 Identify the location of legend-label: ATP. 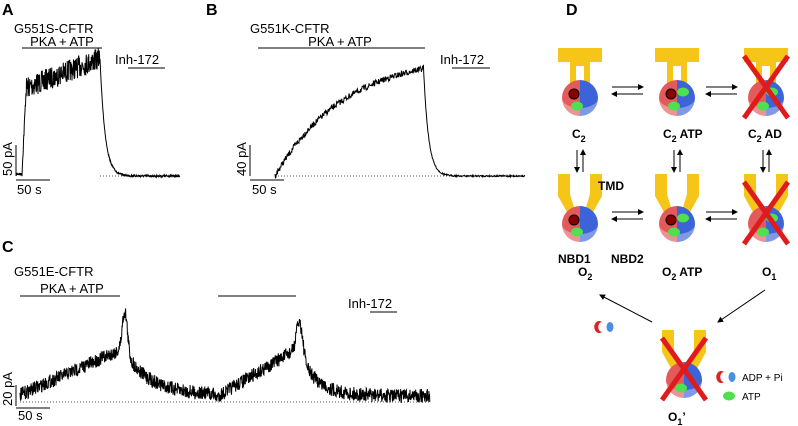
(751, 397).